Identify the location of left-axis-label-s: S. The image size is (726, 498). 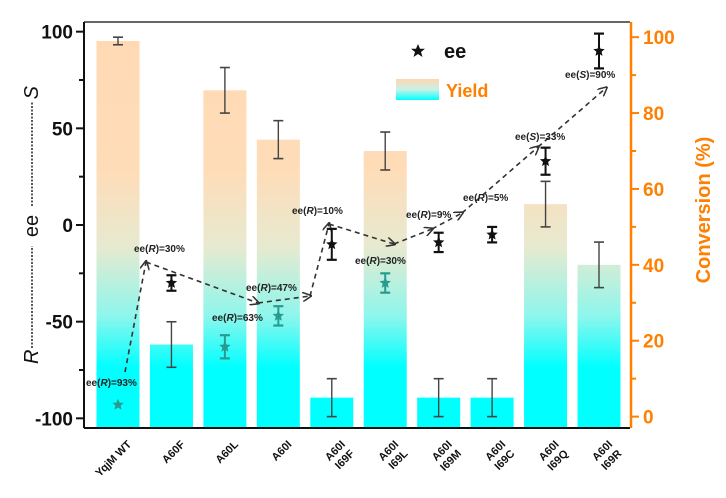
(32, 92).